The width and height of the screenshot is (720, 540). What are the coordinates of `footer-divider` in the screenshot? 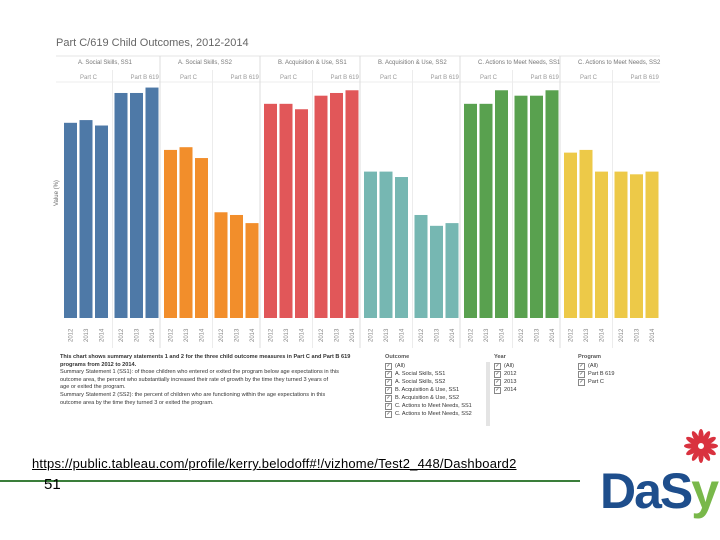 It's located at (290, 481).